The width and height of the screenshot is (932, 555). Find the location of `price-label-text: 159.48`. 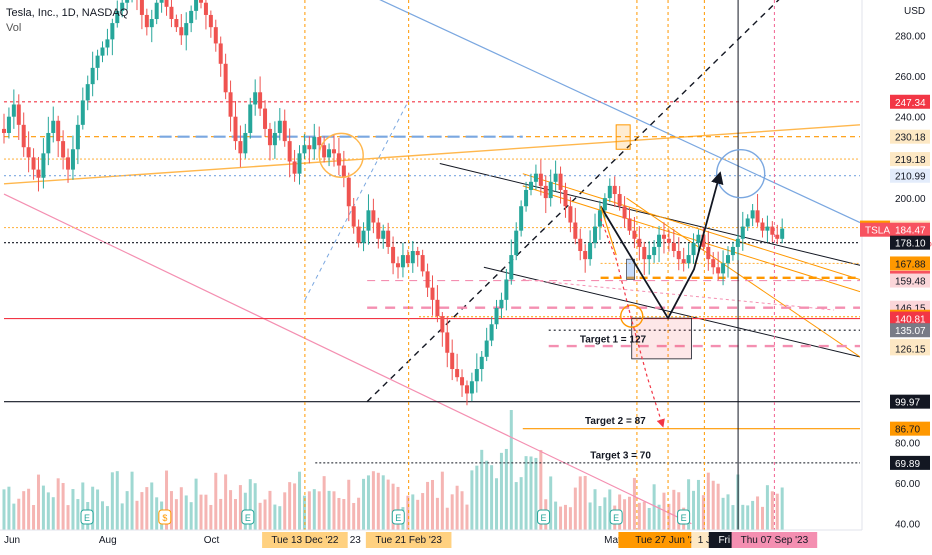

price-label-text: 159.48 is located at coordinates (910, 282).